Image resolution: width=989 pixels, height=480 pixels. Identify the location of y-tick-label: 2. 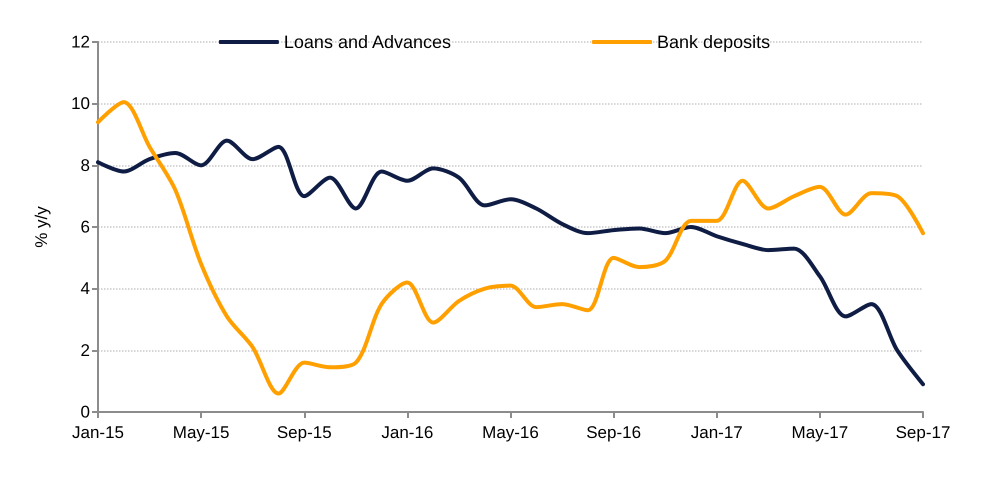
(85, 350).